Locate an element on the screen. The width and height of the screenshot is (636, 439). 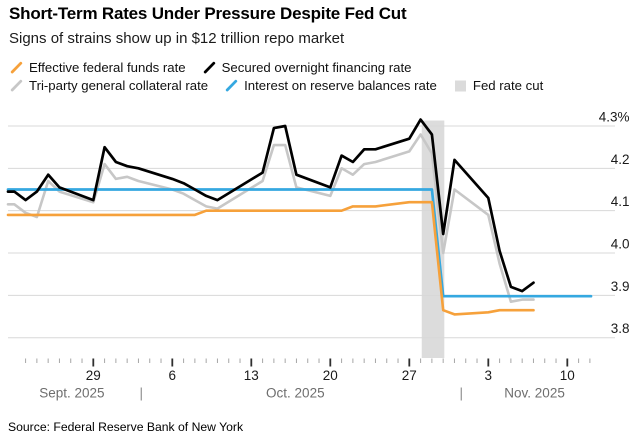
legend-item-effective-federal-funds-rate: Effective federal funds rate is located at coordinates (98, 67).